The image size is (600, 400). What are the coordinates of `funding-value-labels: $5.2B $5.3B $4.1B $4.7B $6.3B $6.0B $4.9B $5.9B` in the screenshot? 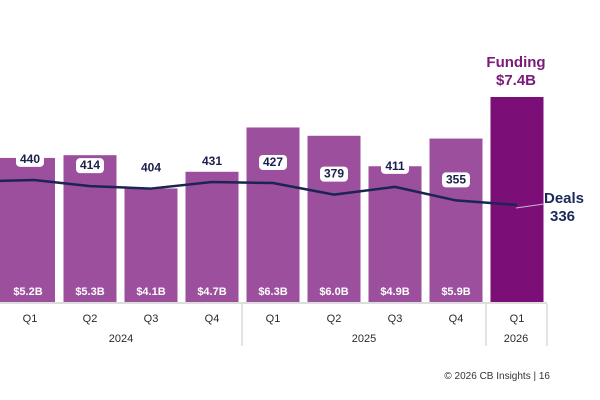 It's located at (241, 292).